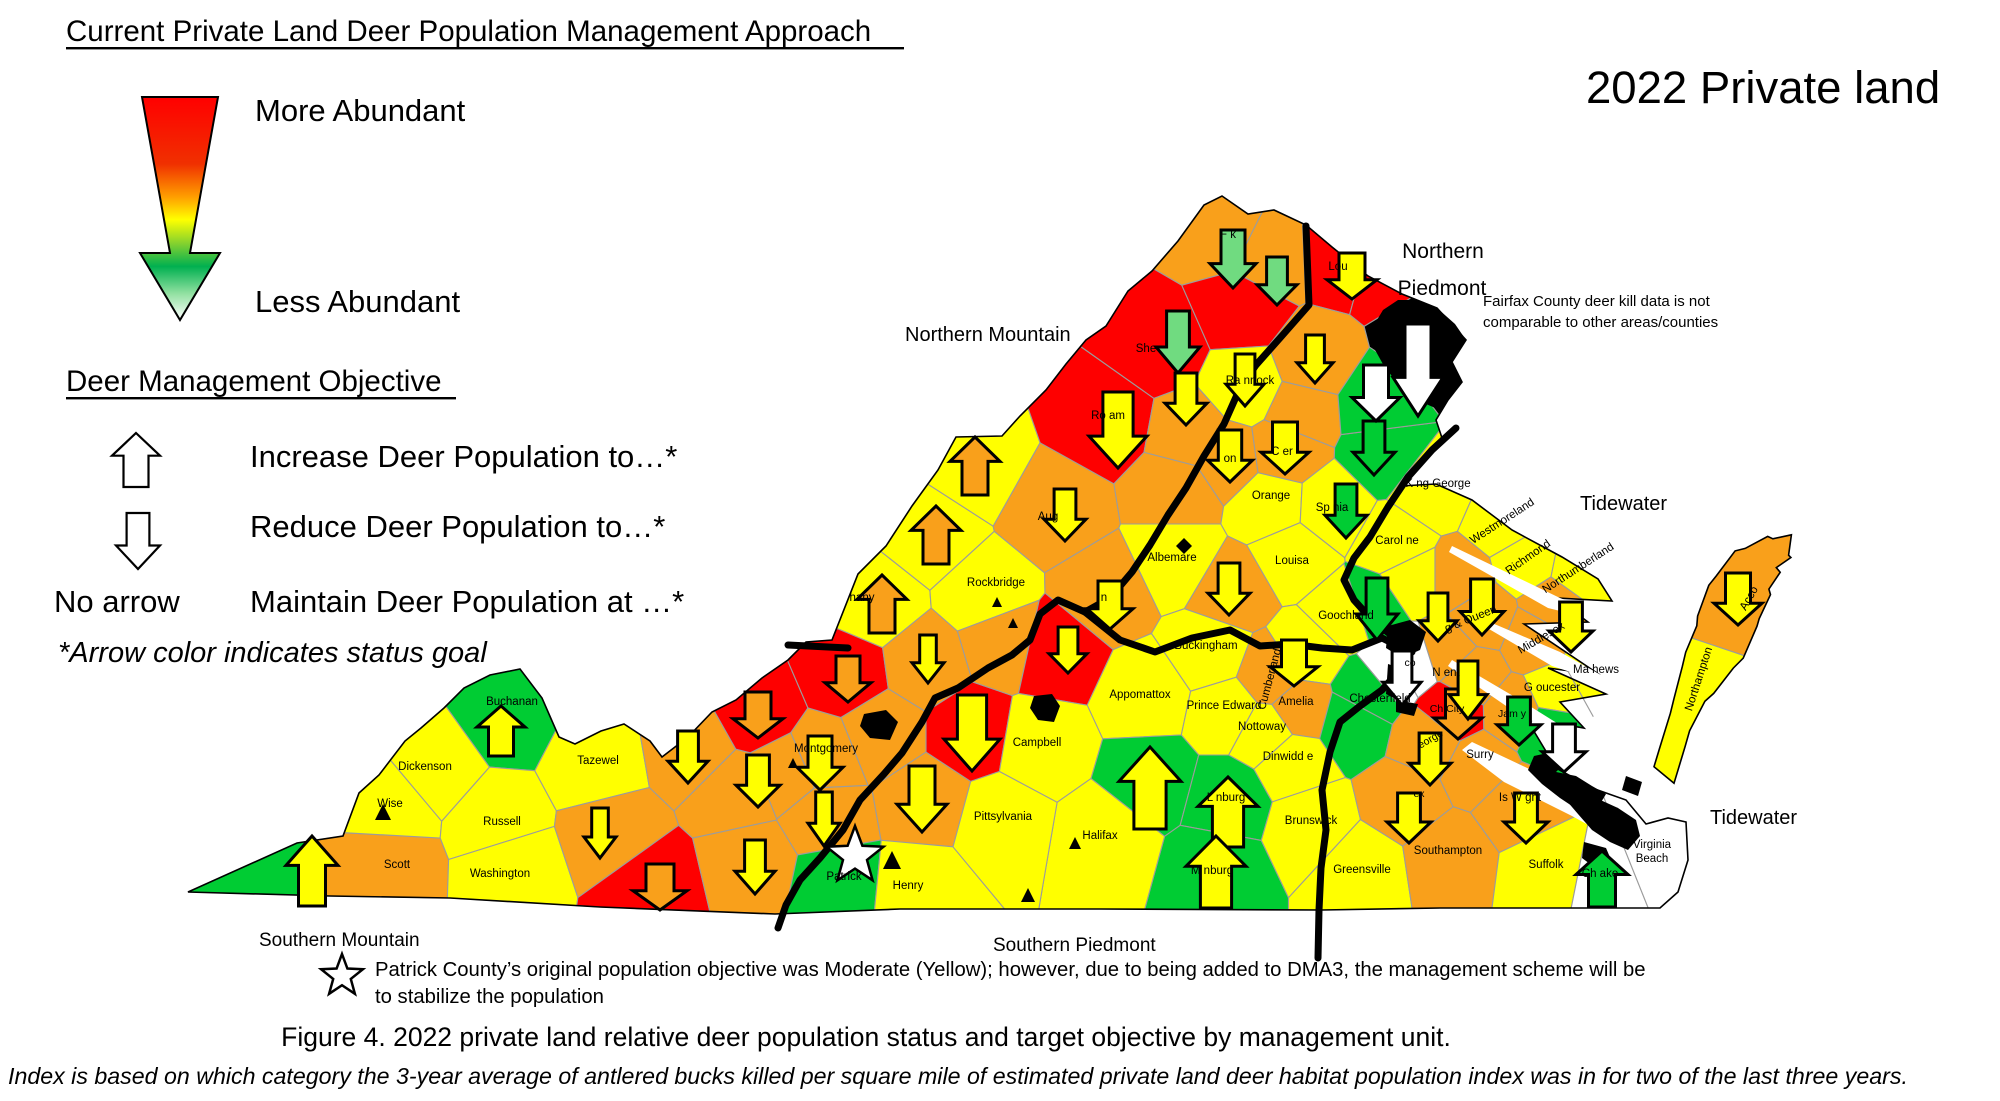  I want to click on svg-text: Prince Edward, so click(1224, 706).